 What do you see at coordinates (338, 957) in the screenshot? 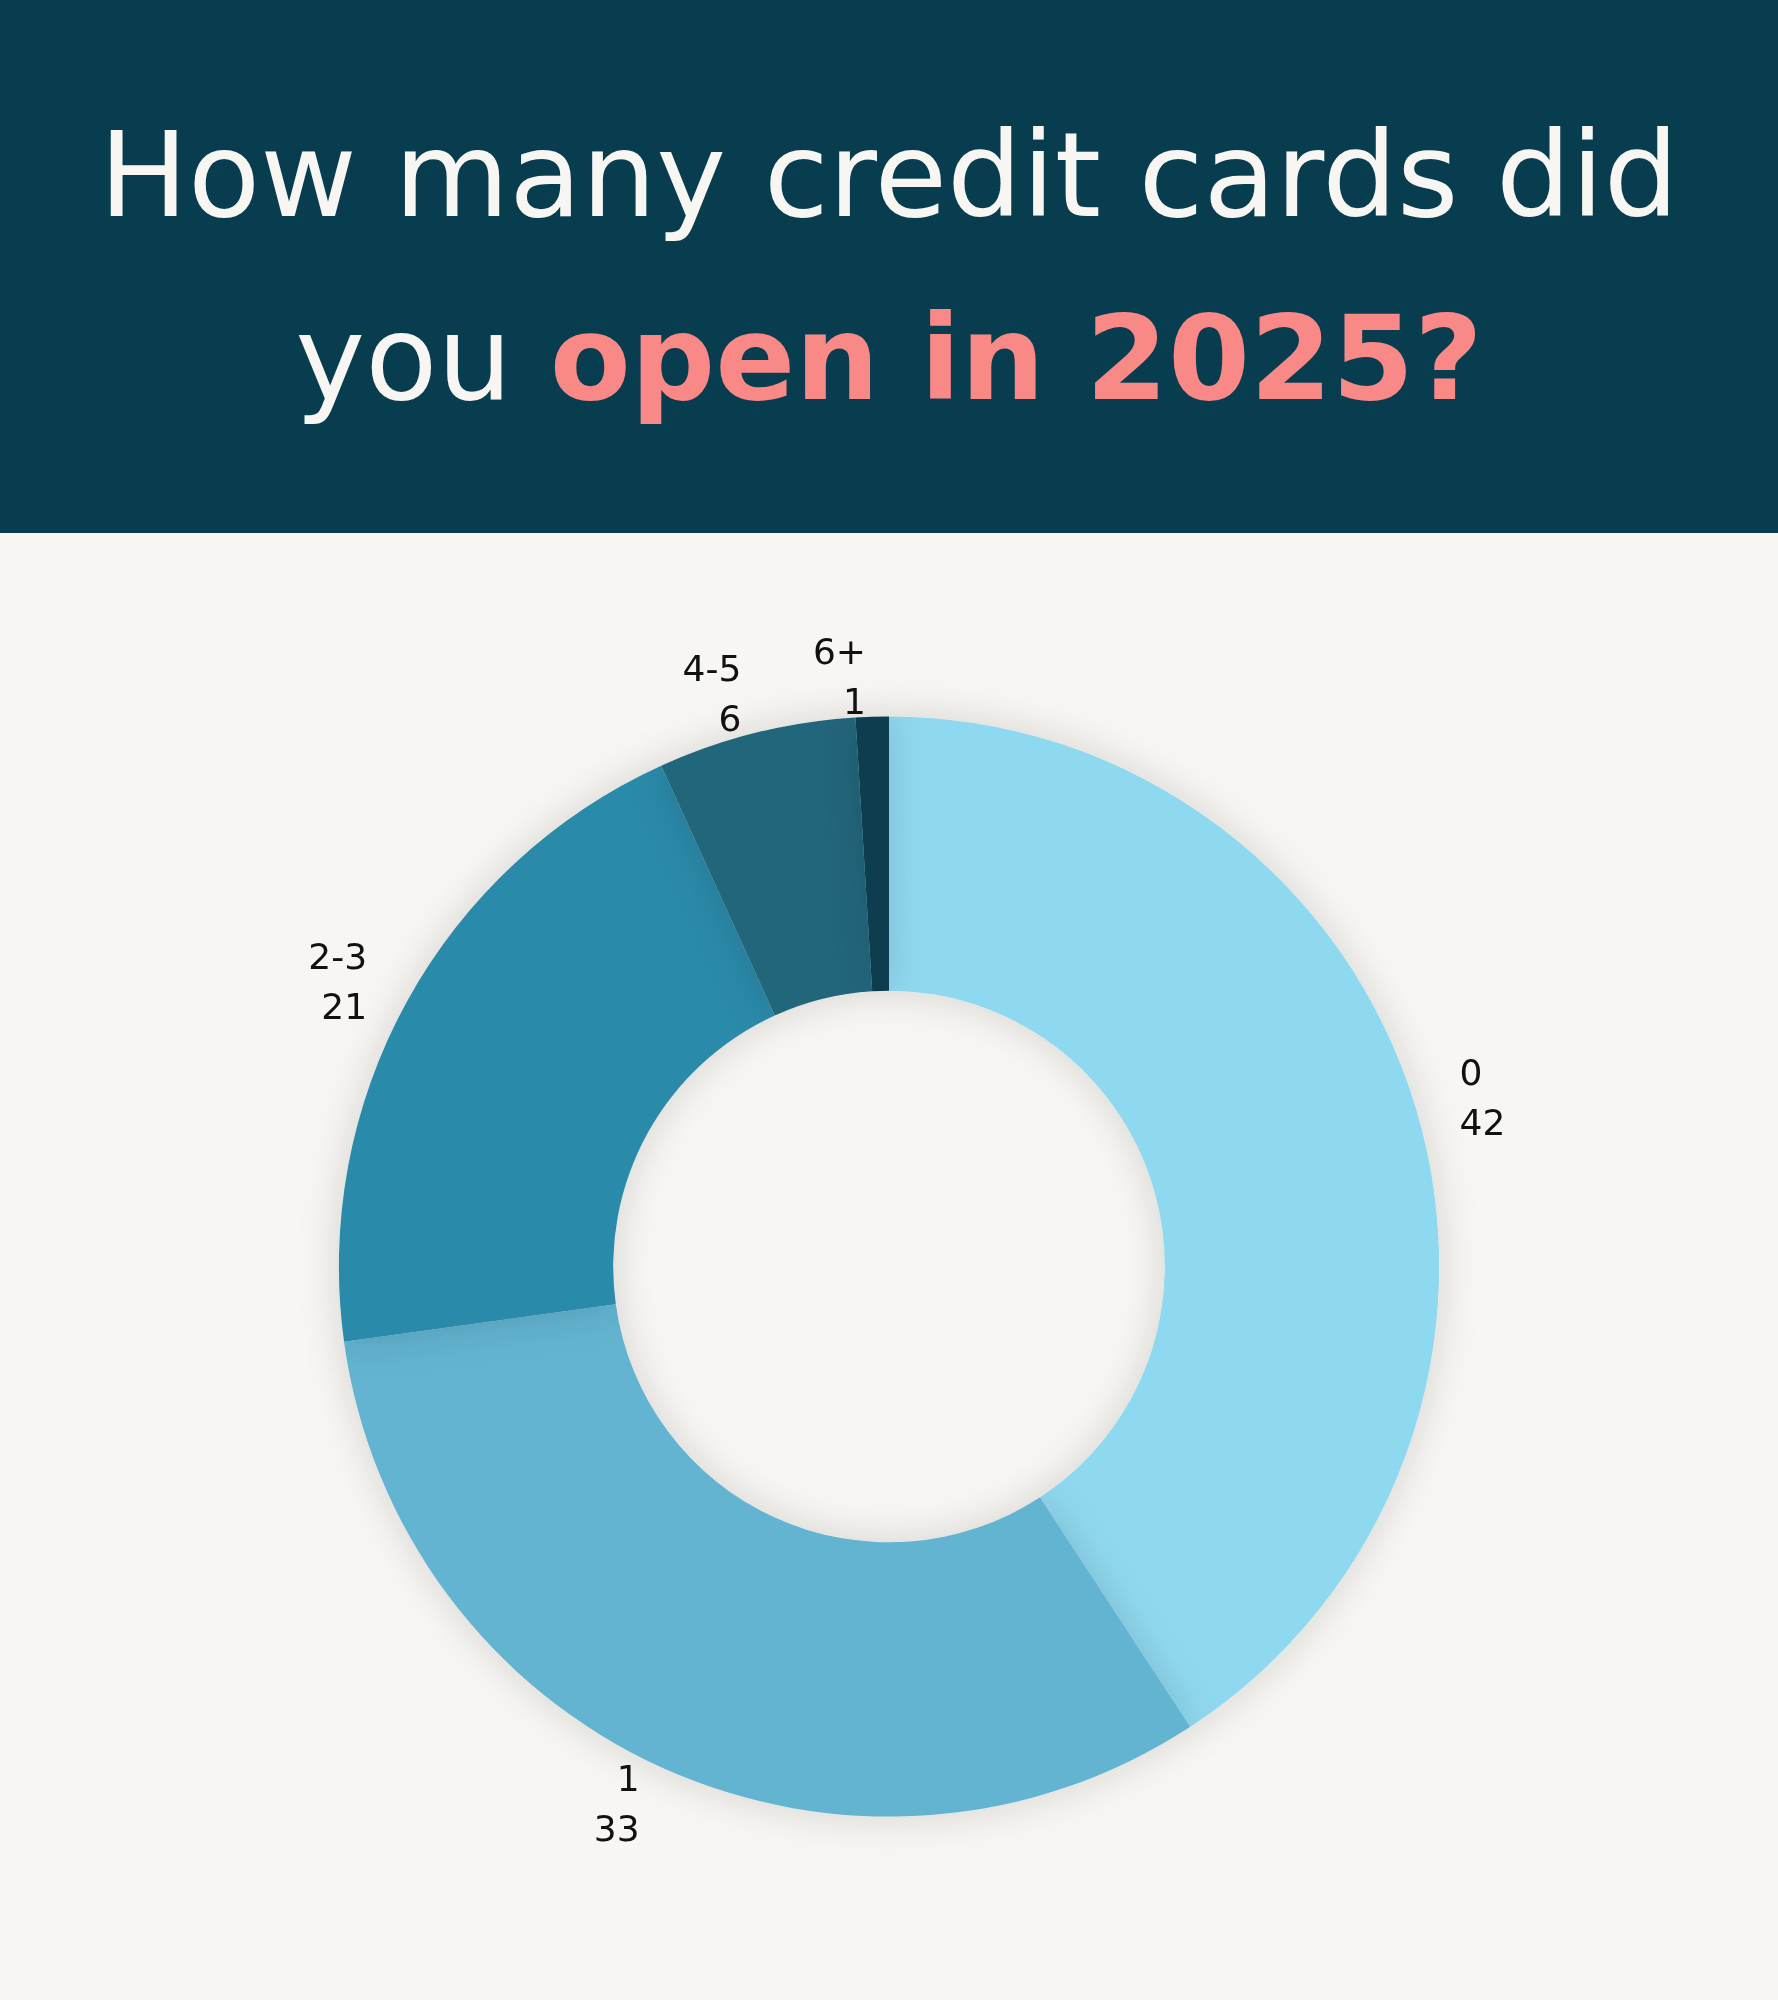
I see `slice-label: 2-3` at bounding box center [338, 957].